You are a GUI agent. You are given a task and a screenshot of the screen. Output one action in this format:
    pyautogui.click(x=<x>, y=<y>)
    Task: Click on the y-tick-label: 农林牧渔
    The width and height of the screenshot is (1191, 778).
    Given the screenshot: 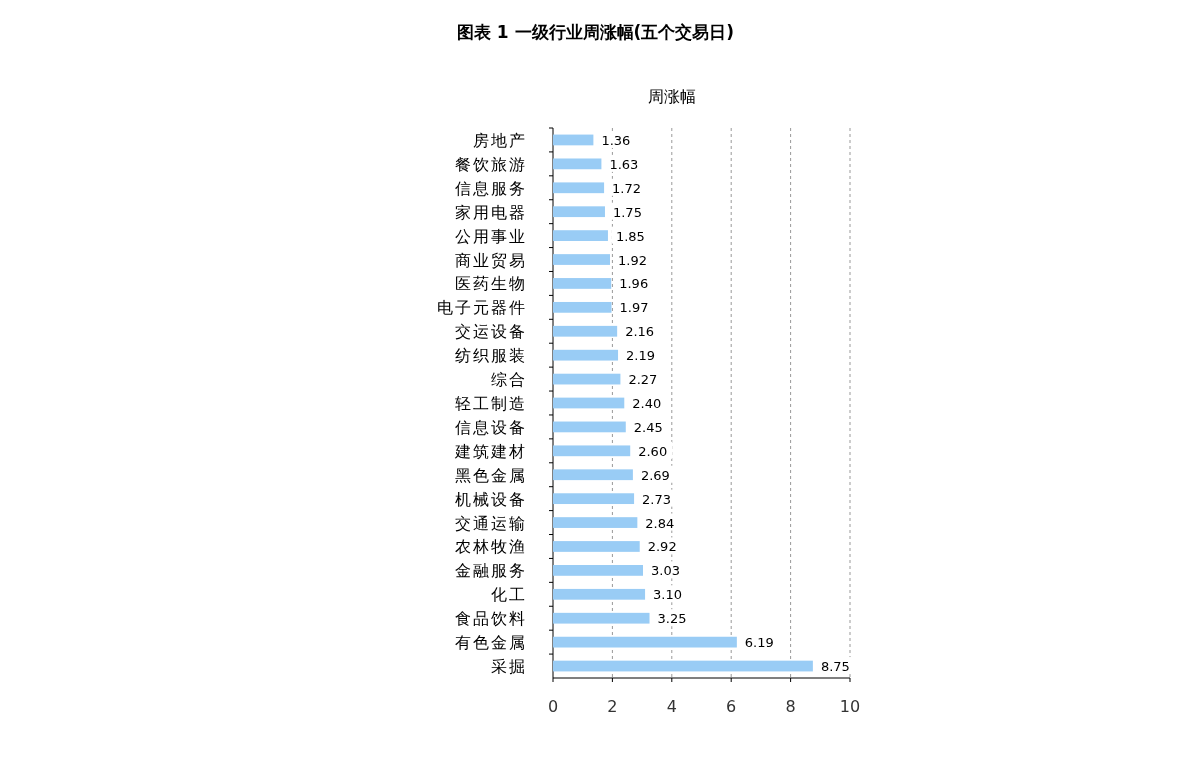 What is the action you would take?
    pyautogui.click(x=491, y=547)
    